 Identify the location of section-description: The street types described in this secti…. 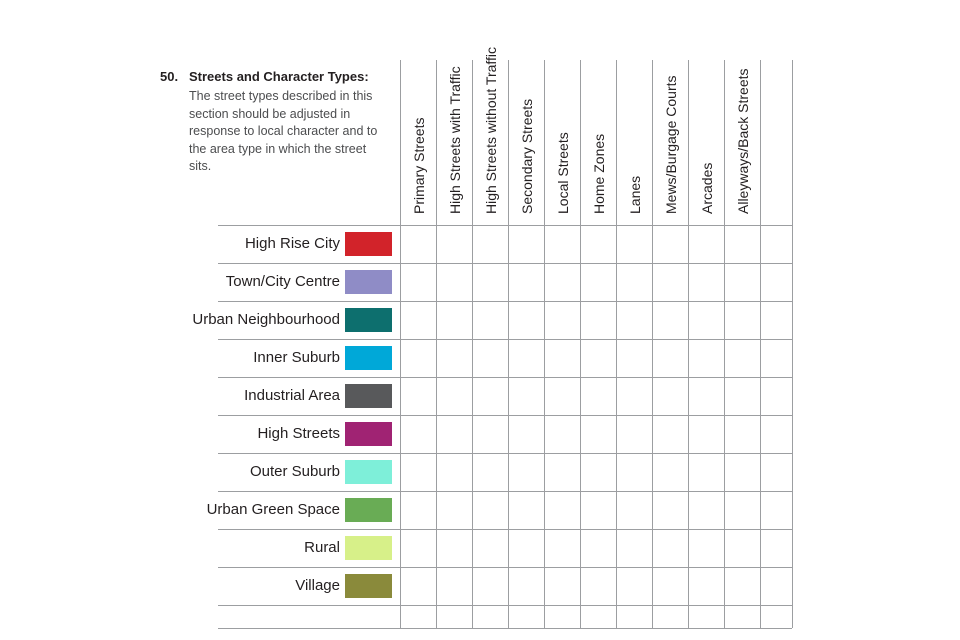
(283, 131).